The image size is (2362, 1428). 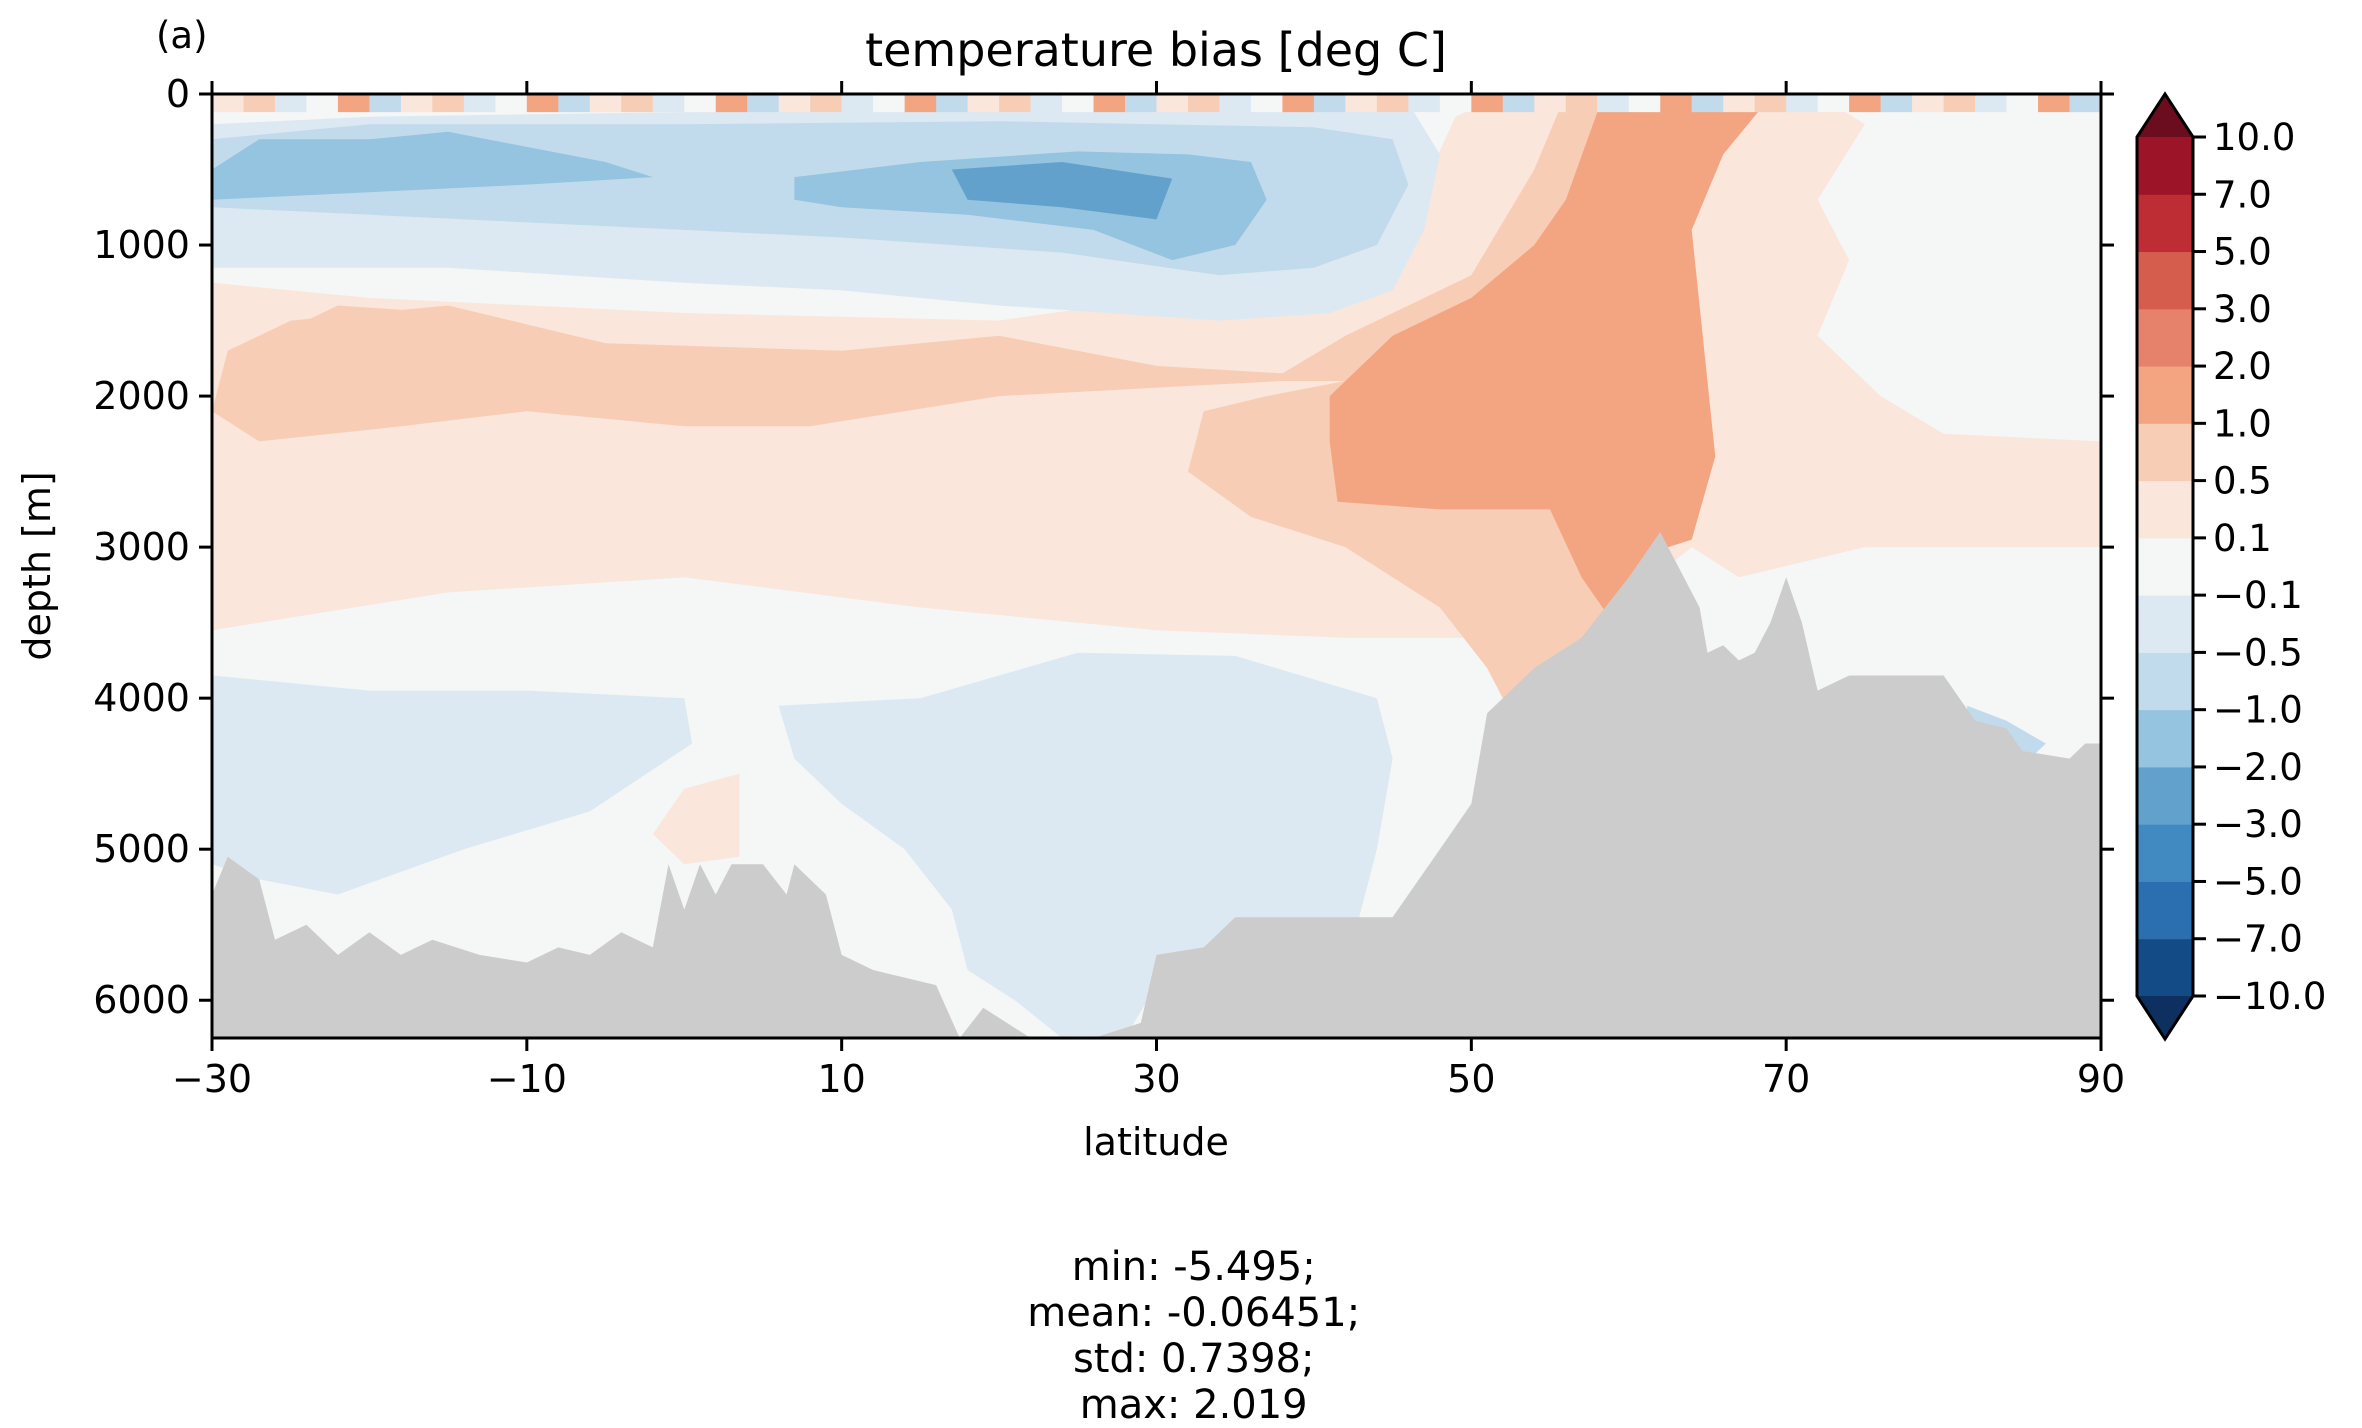 What do you see at coordinates (2258, 824) in the screenshot?
I see `colorbar-tick-label: −3.0` at bounding box center [2258, 824].